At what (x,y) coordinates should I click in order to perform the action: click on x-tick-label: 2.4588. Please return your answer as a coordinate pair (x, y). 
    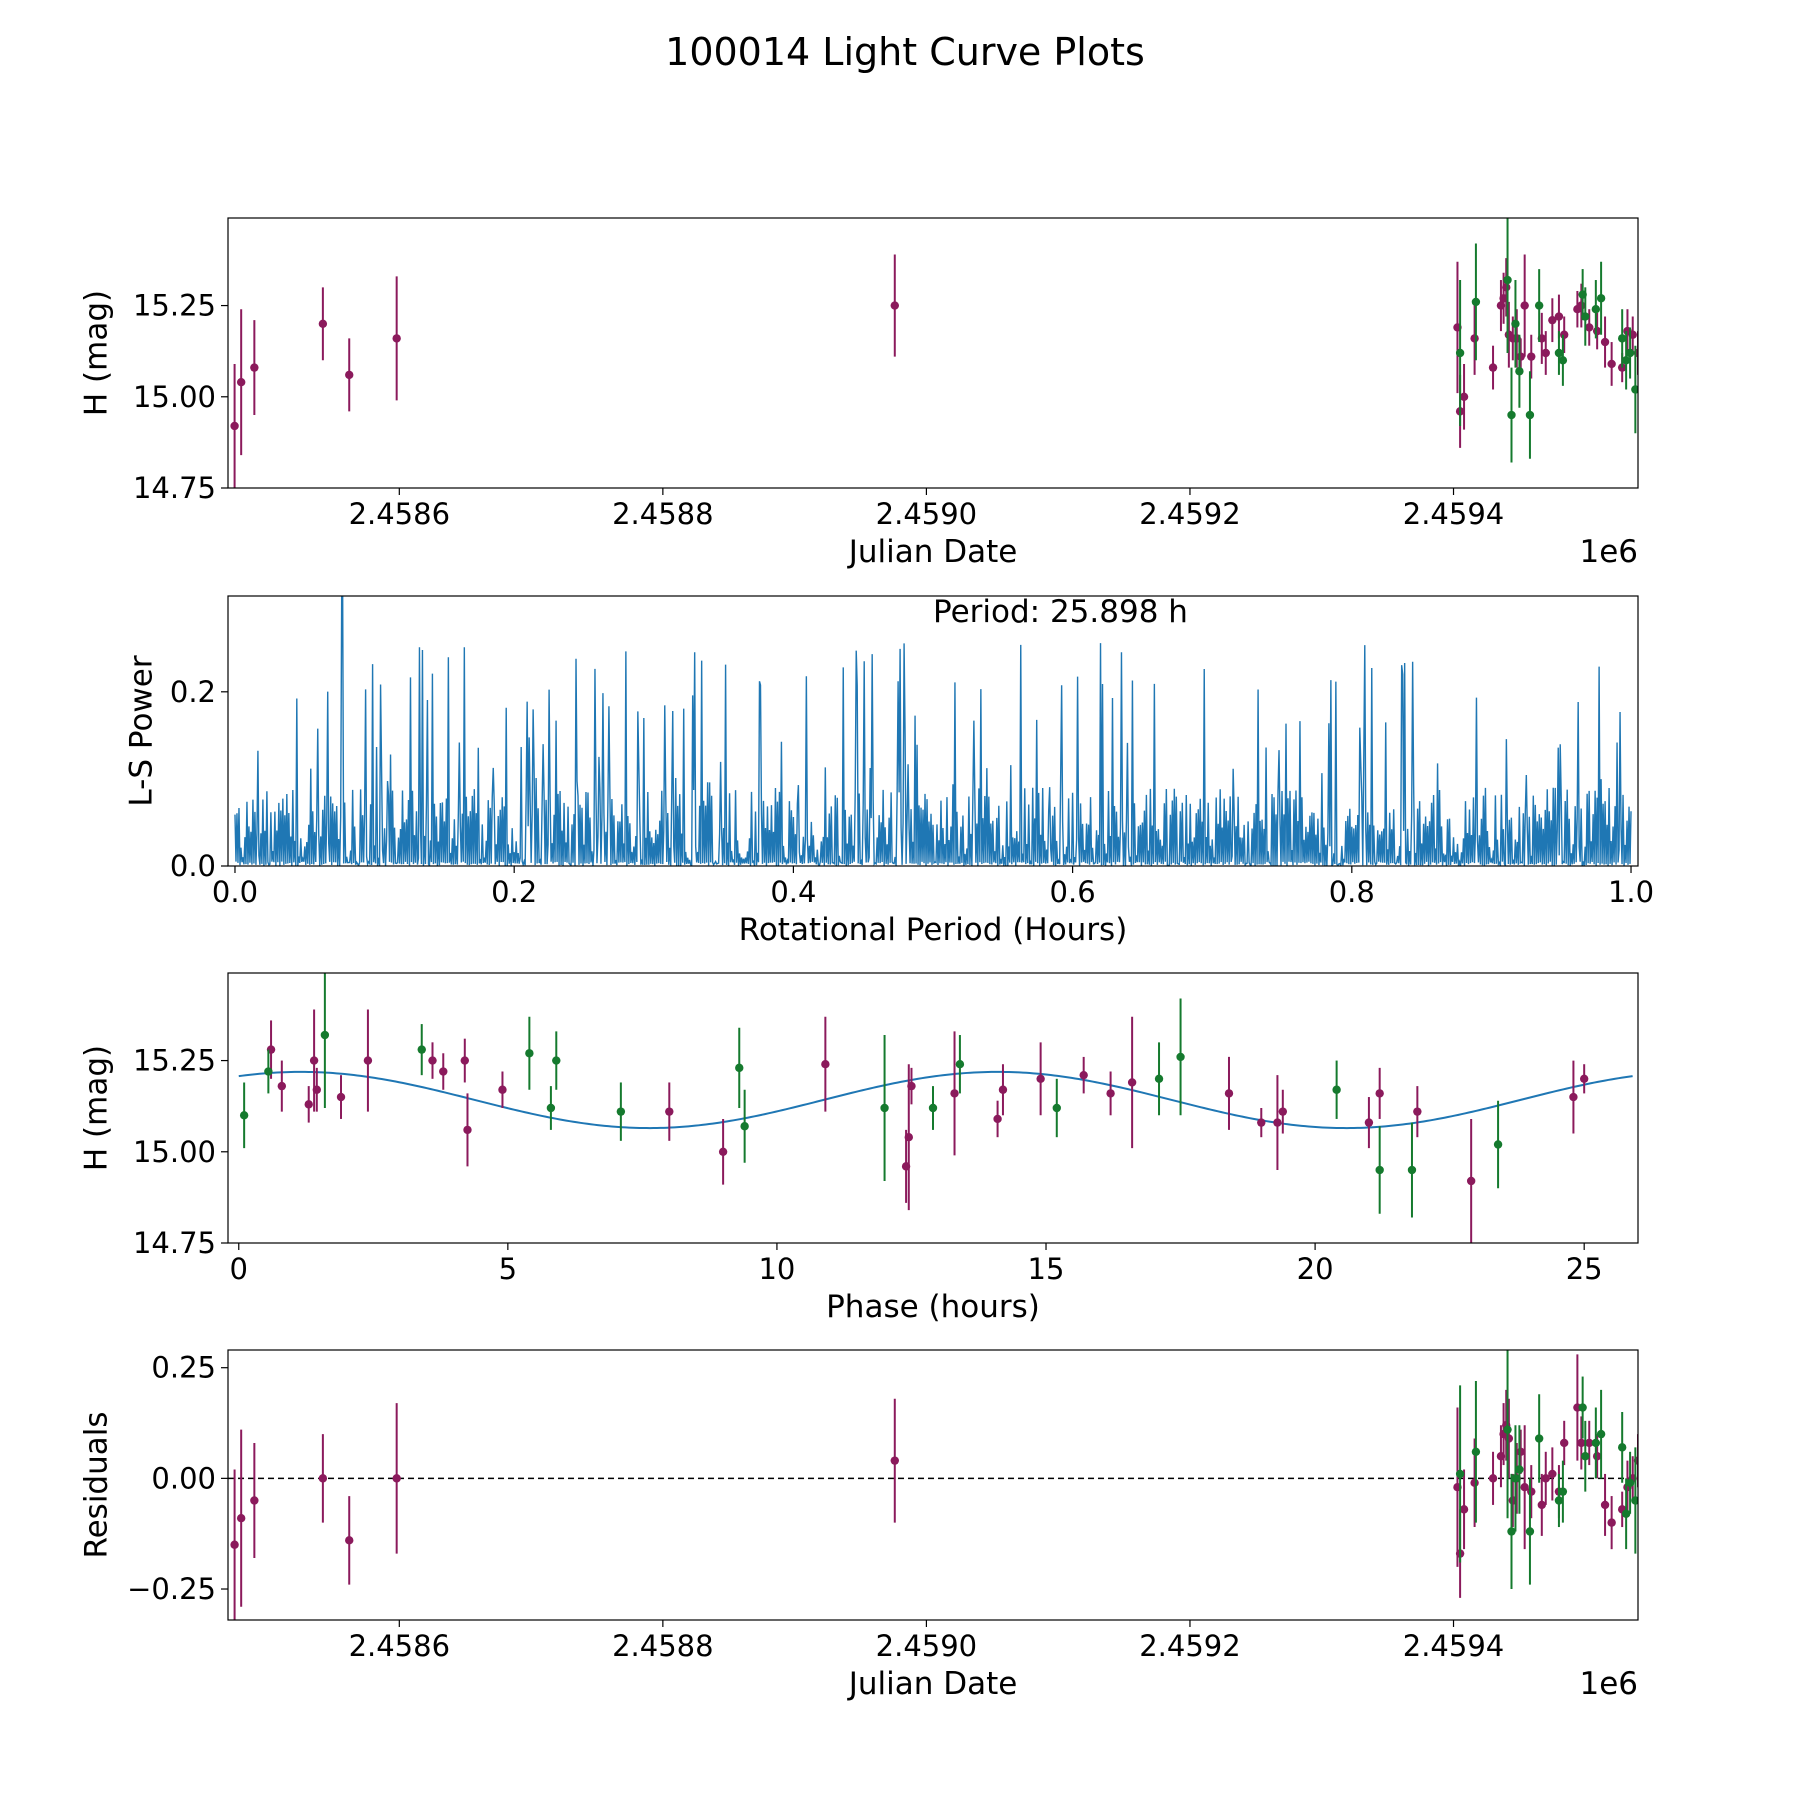
    Looking at the image, I should click on (662, 514).